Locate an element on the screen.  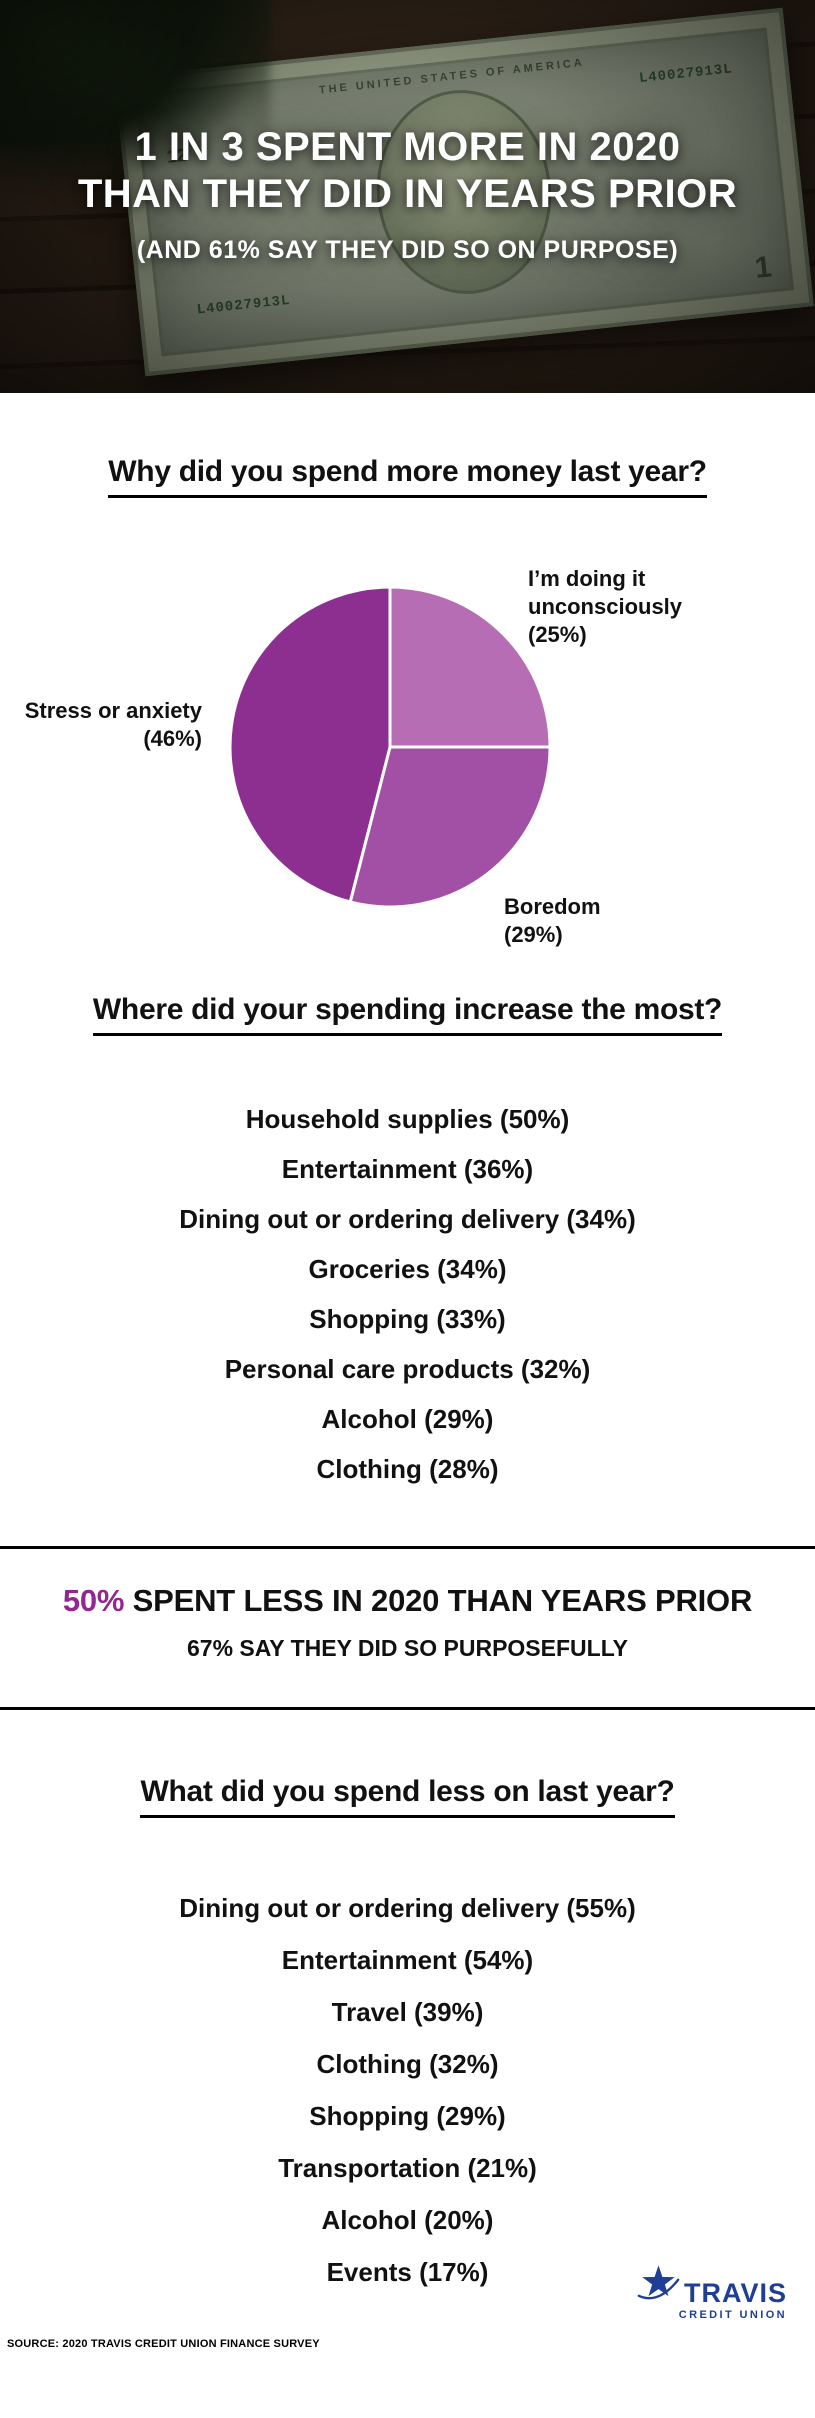
list-item: Dining out or ordering delivery (34%) is located at coordinates (407, 1219).